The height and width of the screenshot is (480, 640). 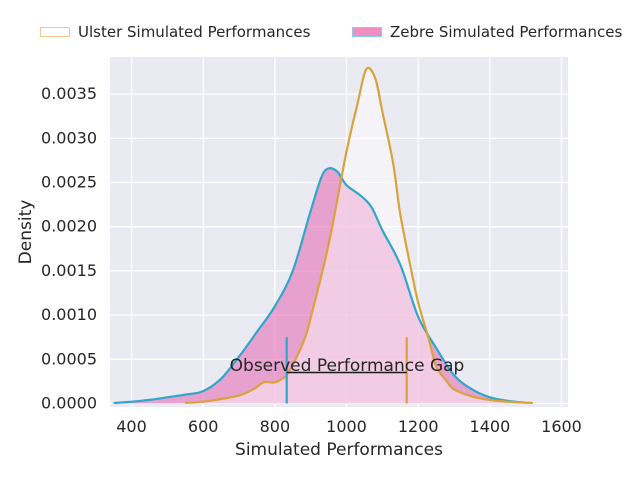 What do you see at coordinates (347, 366) in the screenshot?
I see `observed-performance-gap-annotation: Observed Performance Gap` at bounding box center [347, 366].